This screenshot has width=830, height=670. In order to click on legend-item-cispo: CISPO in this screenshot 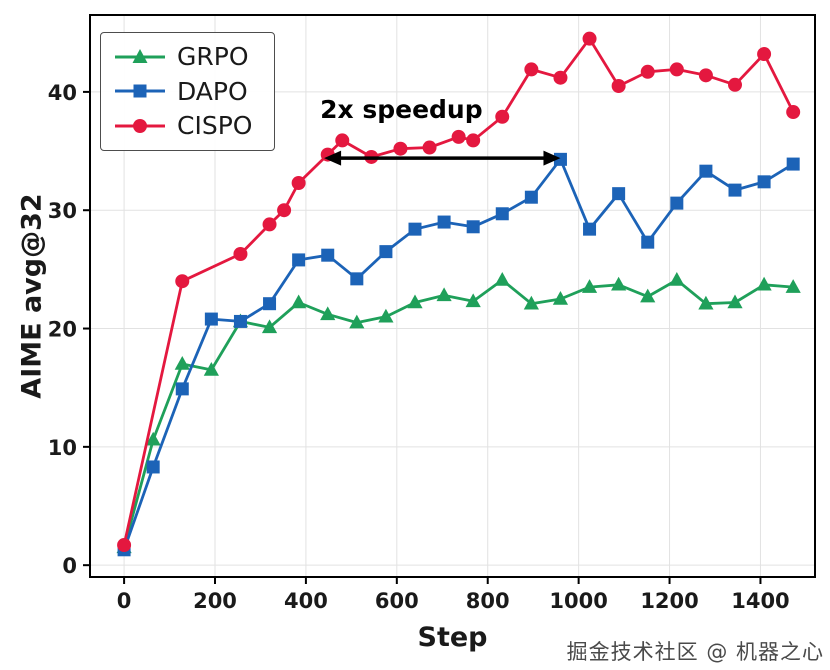, I will do `click(182, 126)`.